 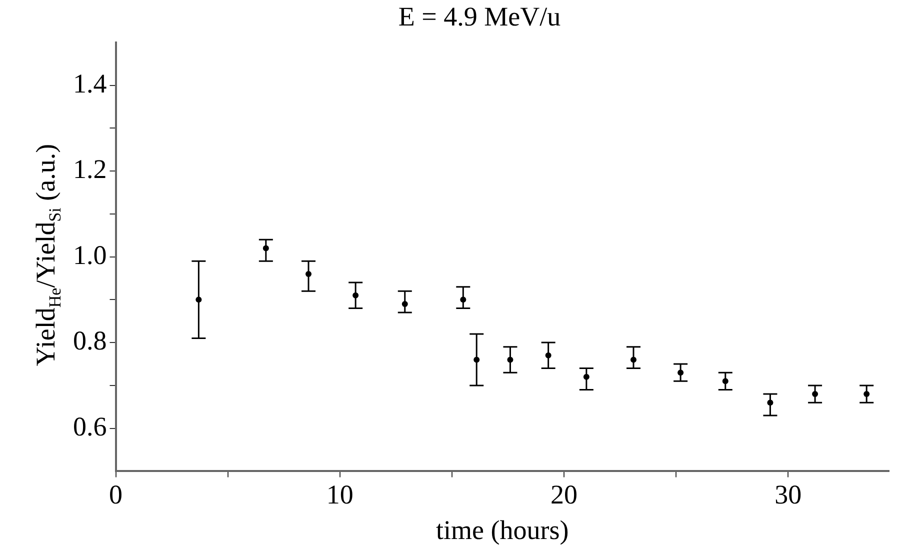 I want to click on x-axis-title: time (hours), so click(x=502, y=529).